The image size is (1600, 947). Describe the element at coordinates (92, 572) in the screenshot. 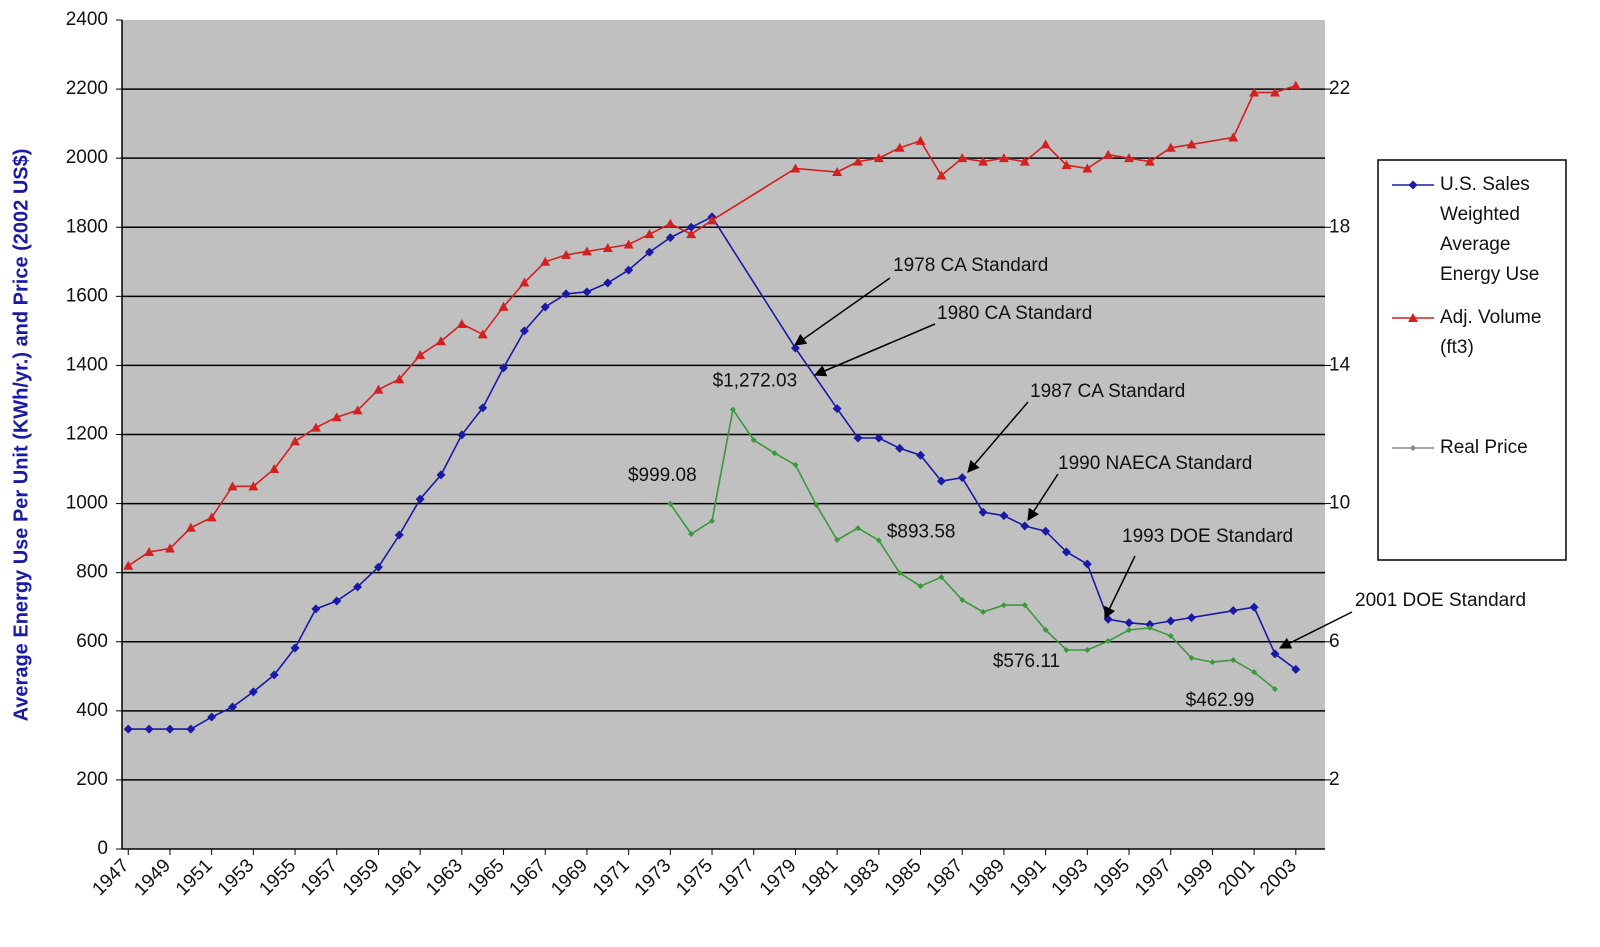

I see `y-tick-label: 800` at that location.